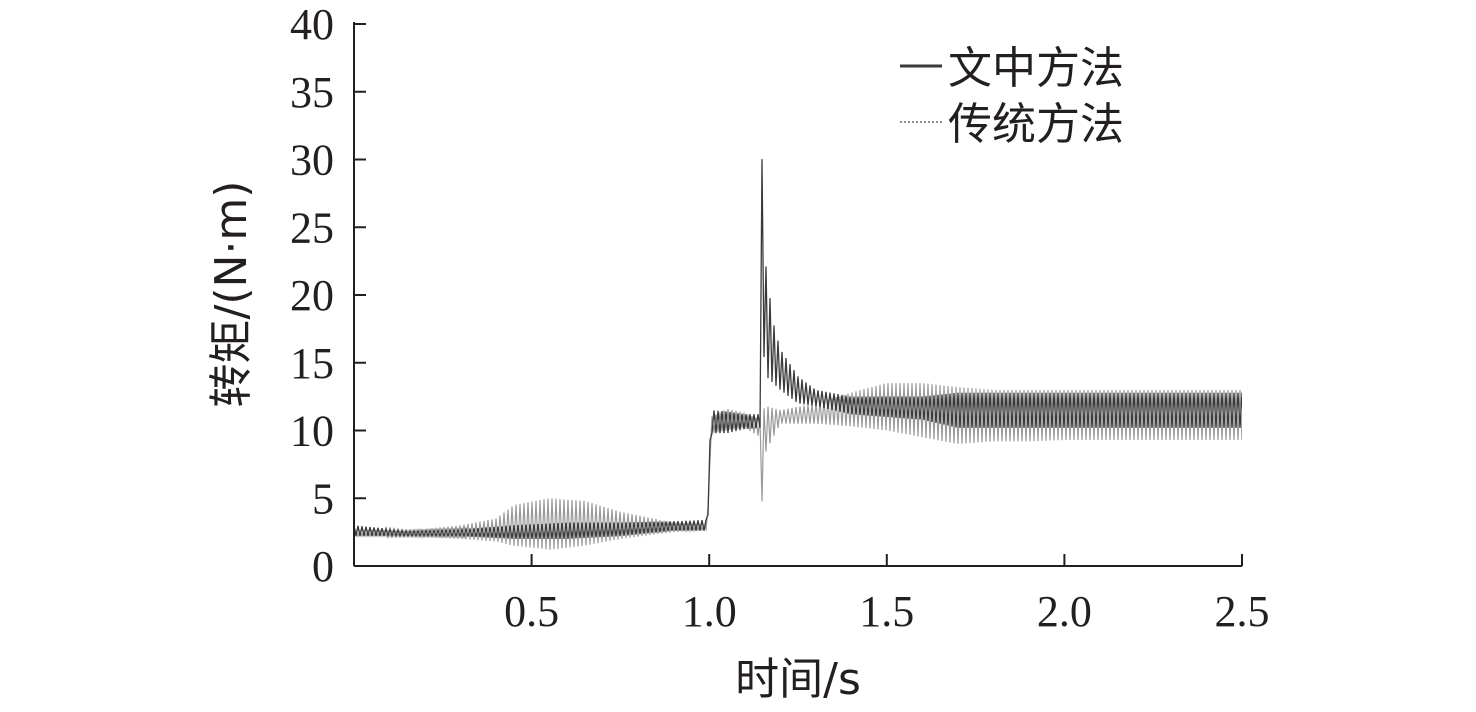 Image resolution: width=1476 pixels, height=712 pixels. I want to click on y-tick-label: 15, so click(312, 363).